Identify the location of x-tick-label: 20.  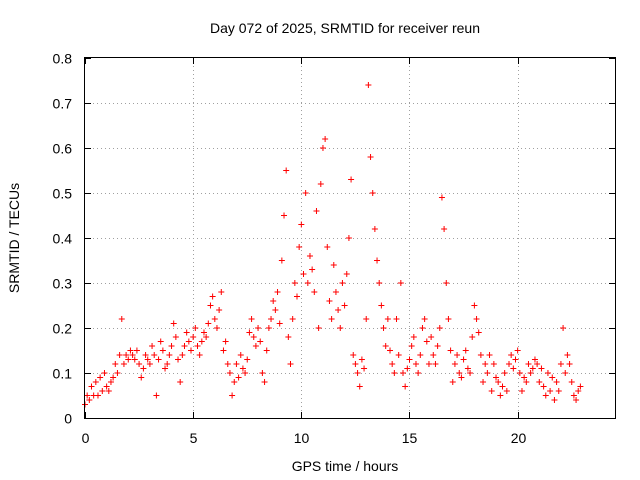
(519, 438).